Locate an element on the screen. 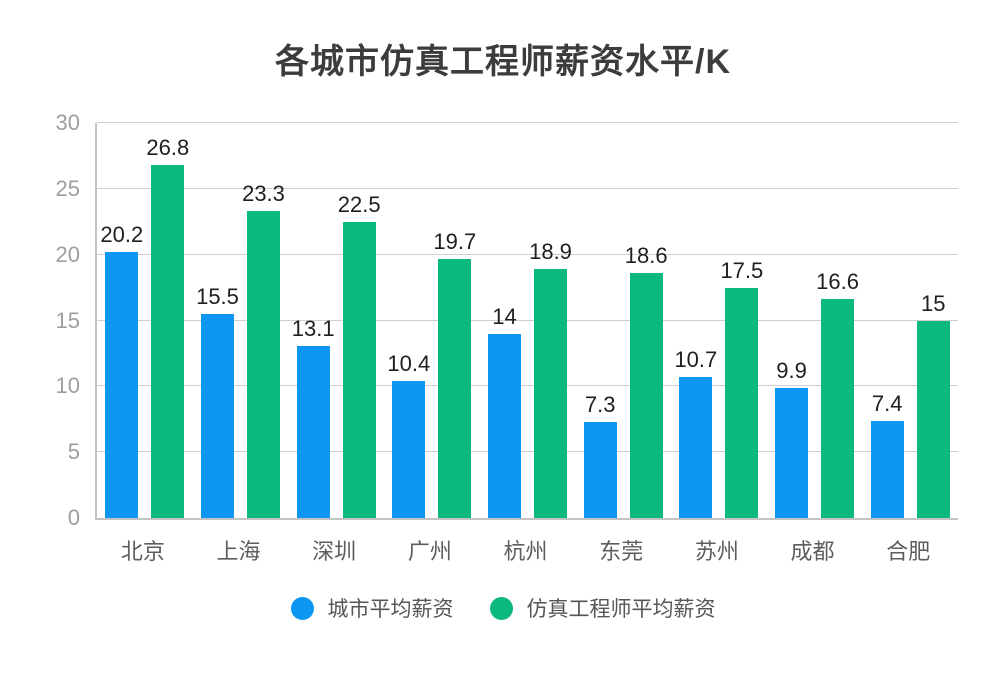 Image resolution: width=1006 pixels, height=692 pixels. x-tick-label-9: 合肥 is located at coordinates (908, 551).